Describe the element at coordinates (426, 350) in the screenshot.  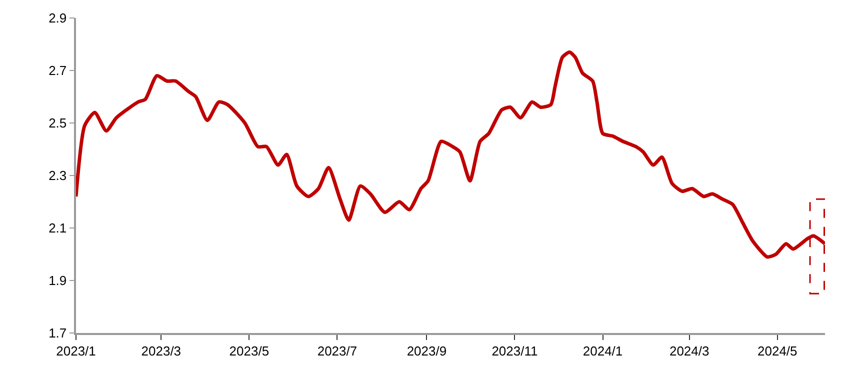
I see `x-tick-label: 2023/9` at that location.